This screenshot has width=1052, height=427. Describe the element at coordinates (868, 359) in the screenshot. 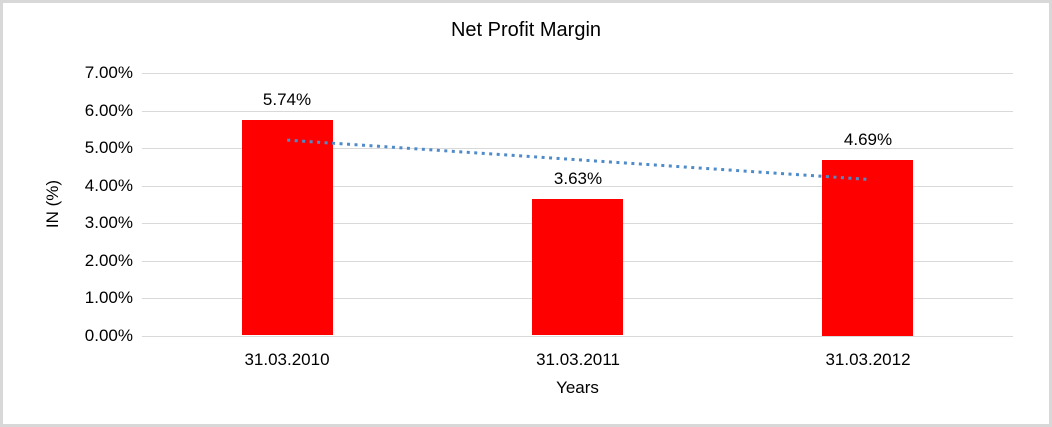

I see `x-tick-label: 31.03.2012` at that location.